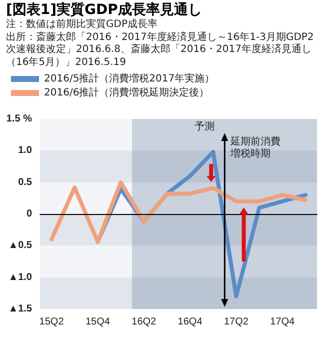  Describe the element at coordinates (104, 10) in the screenshot. I see `chart-title: [図表1]実質GDP成長率見通し` at that location.